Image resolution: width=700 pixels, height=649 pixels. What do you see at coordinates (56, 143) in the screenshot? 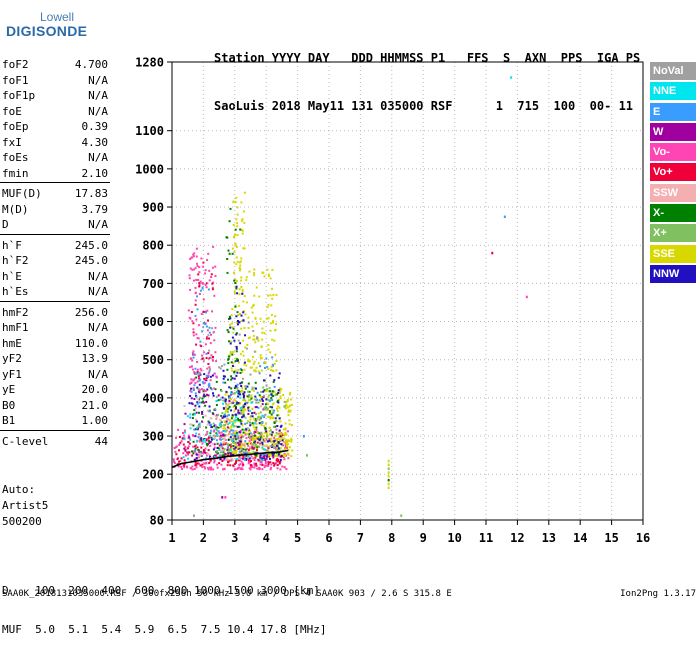
I see `param-row: fxI 4.30` at bounding box center [56, 143].